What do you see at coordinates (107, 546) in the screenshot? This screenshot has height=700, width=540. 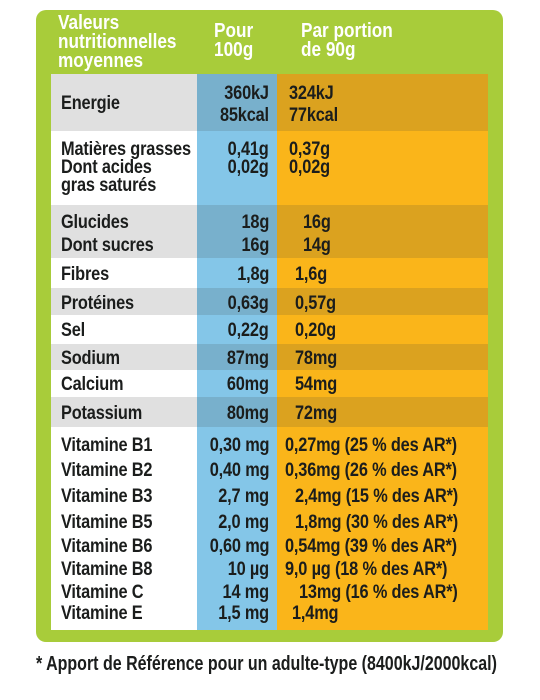 I see `row-label-vitamine-b6: Vitamine B6` at bounding box center [107, 546].